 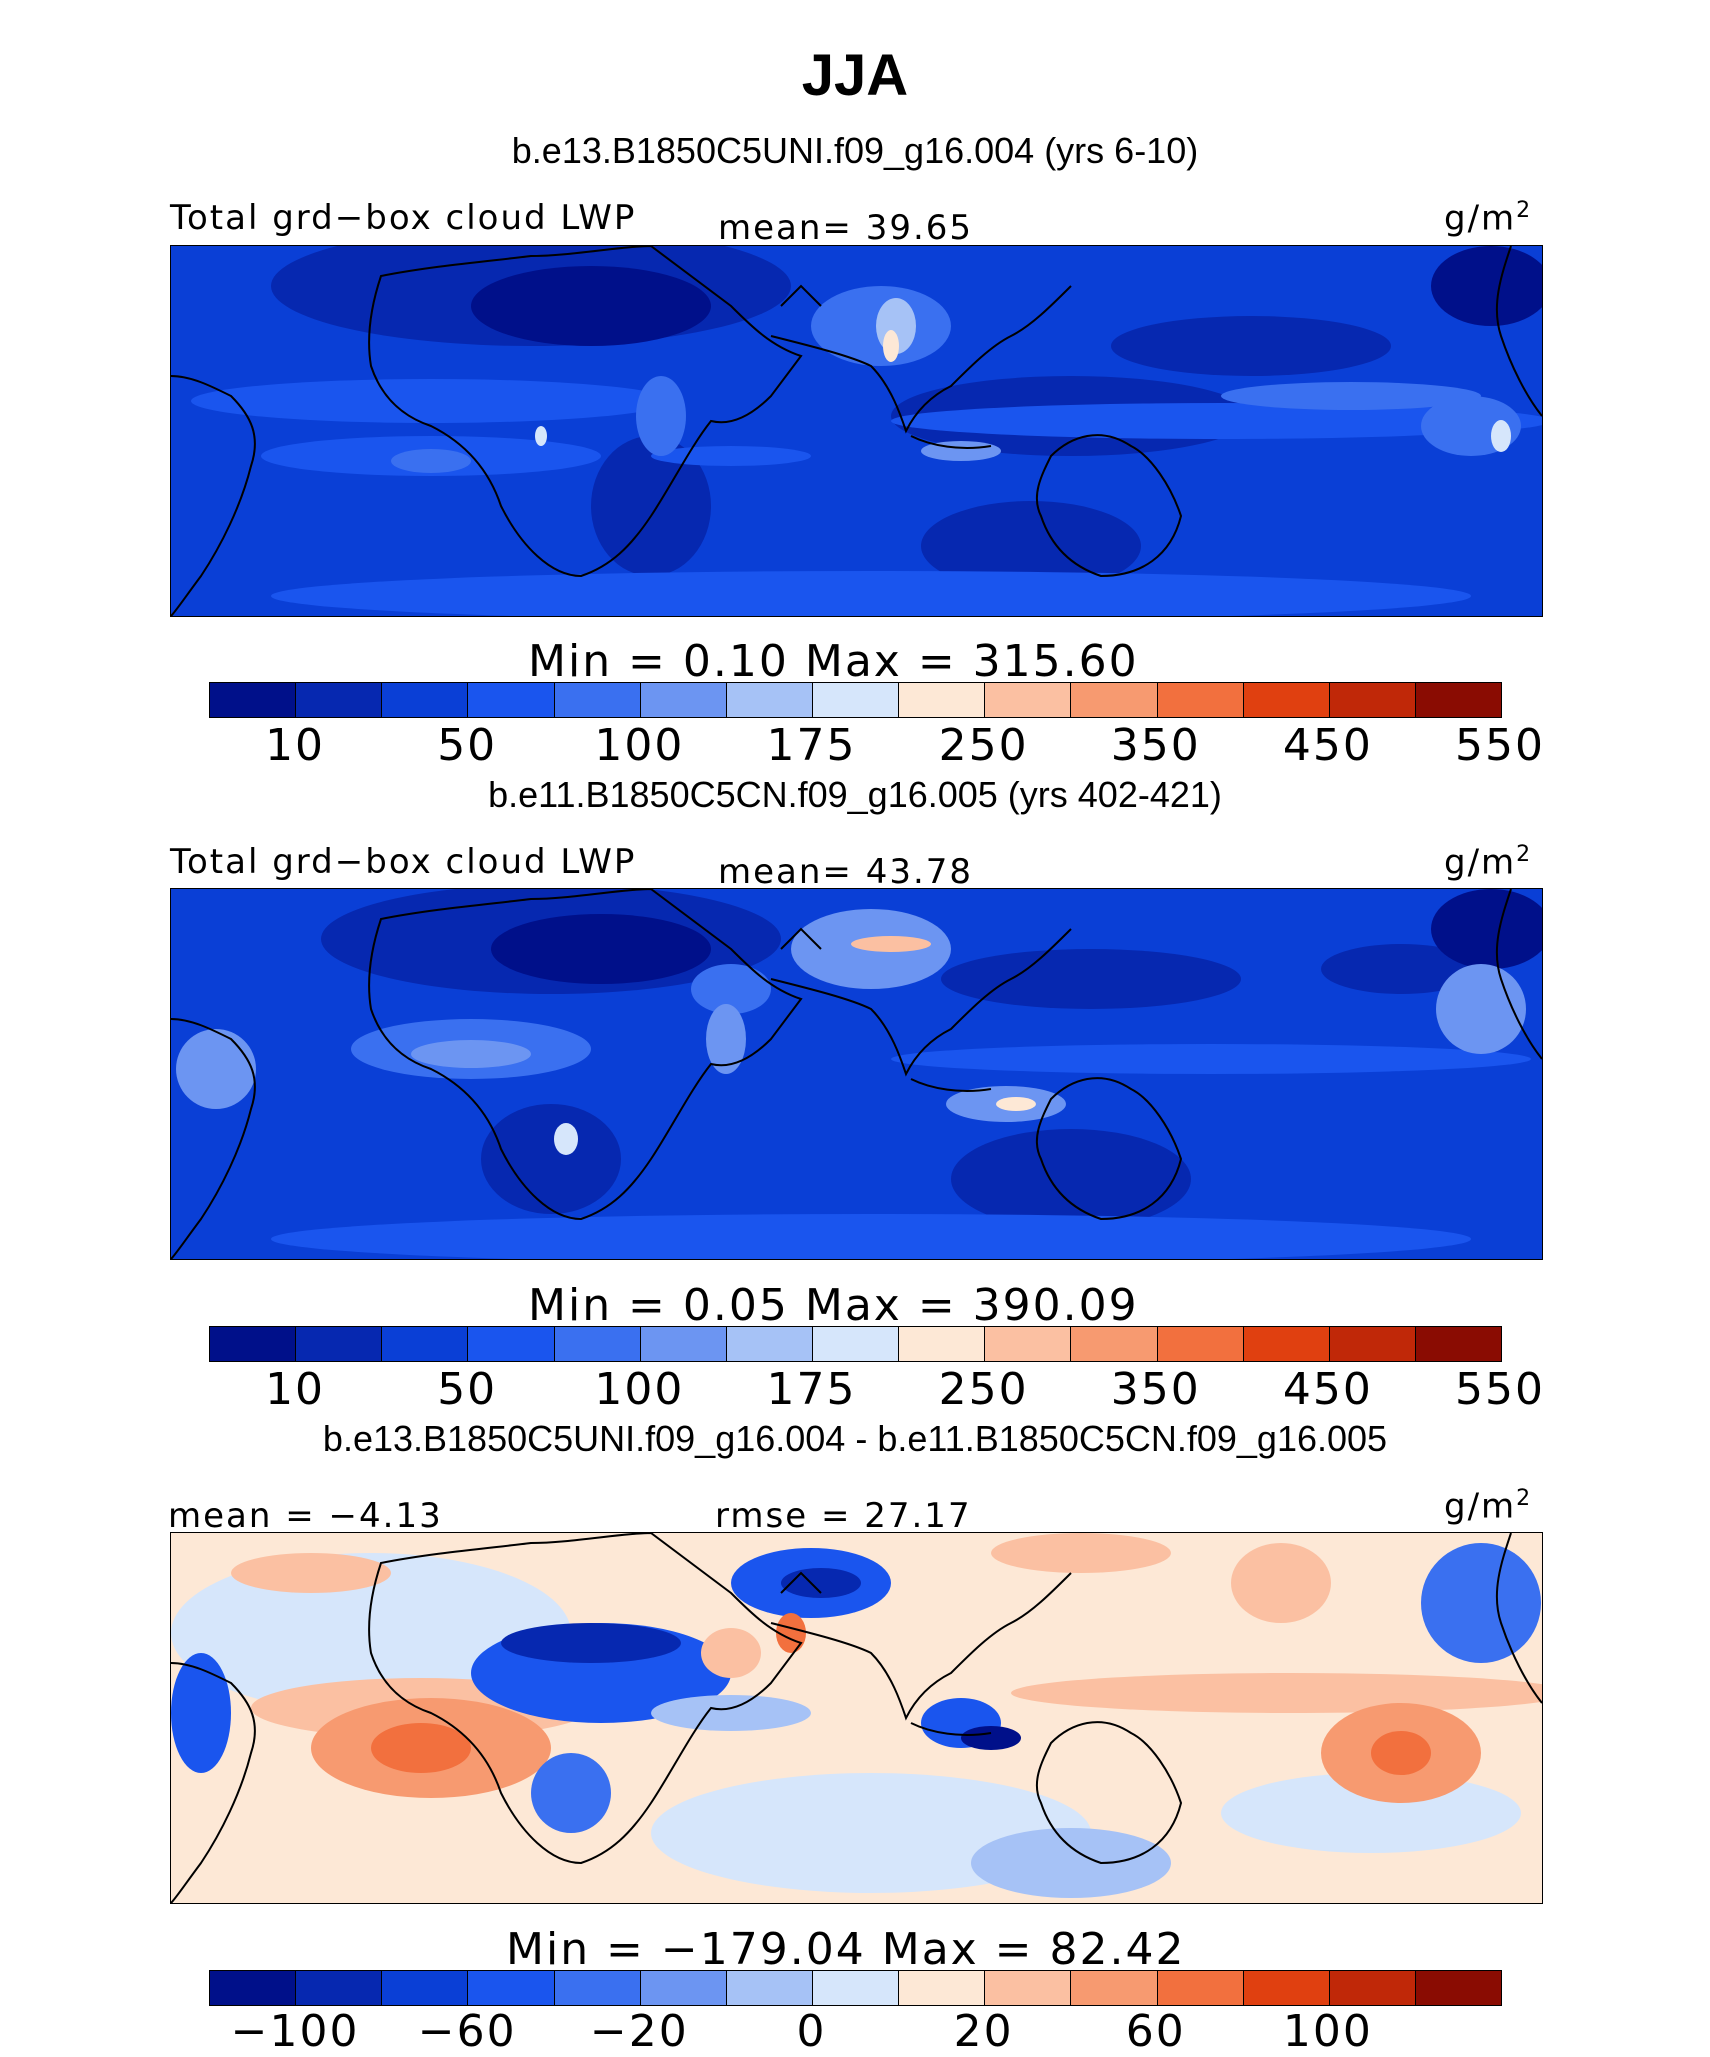 What do you see at coordinates (403, 218) in the screenshot?
I see `panel-1-variable-label: Total grd−box cloud LWP` at bounding box center [403, 218].